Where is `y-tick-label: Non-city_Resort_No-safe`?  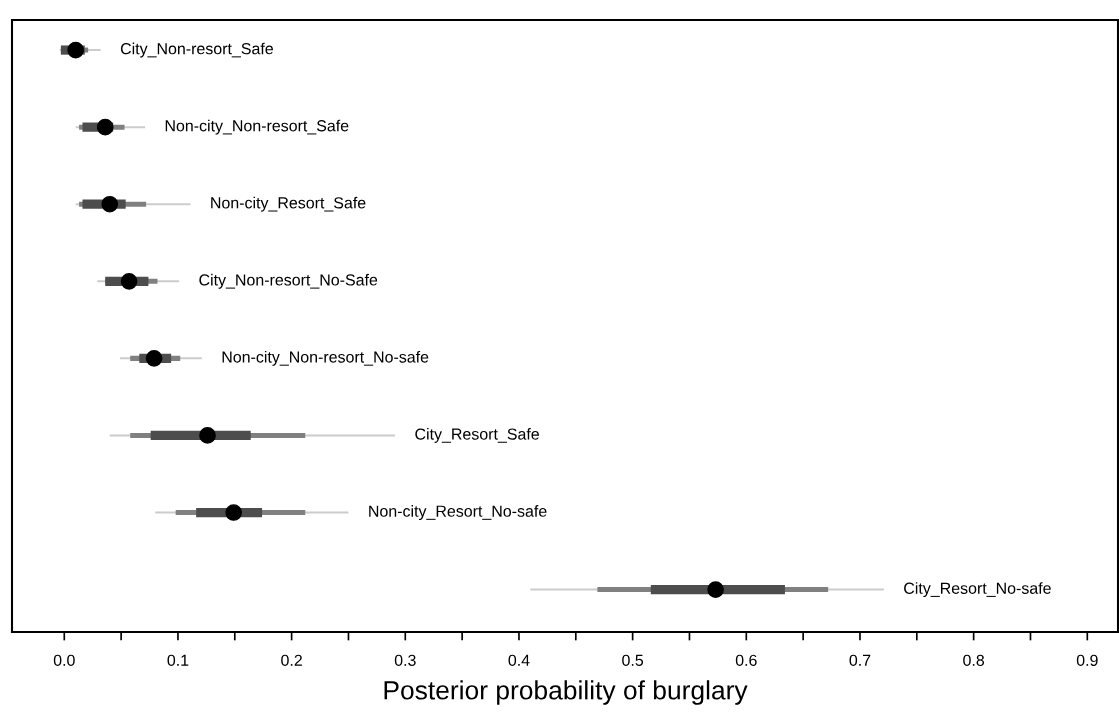 y-tick-label: Non-city_Resort_No-safe is located at coordinates (458, 512).